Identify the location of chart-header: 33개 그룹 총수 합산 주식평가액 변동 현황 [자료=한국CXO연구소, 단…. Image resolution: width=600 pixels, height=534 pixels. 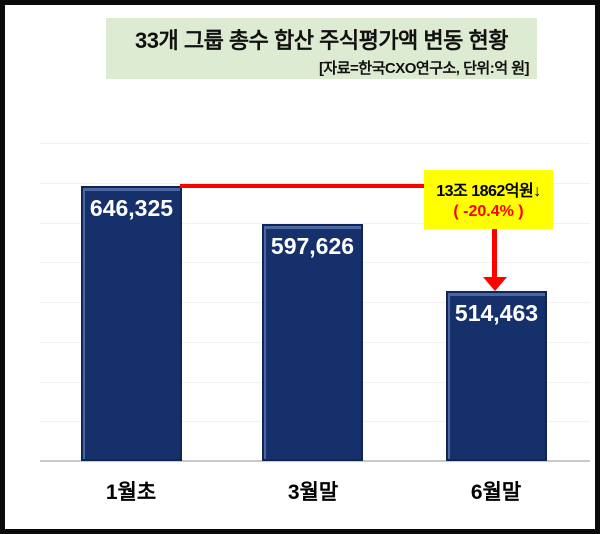
(321, 48).